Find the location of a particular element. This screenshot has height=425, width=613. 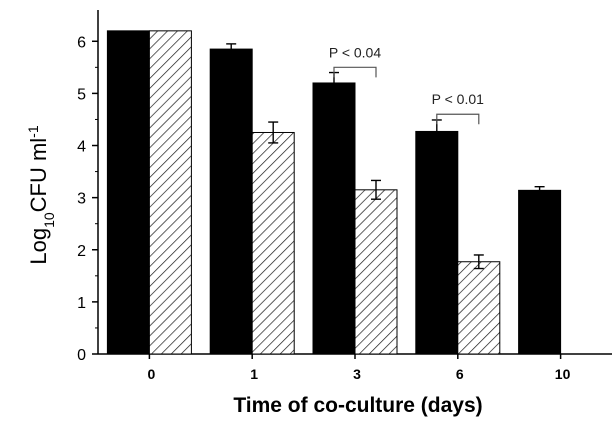

y-tick-label: 4 is located at coordinates (81, 147).